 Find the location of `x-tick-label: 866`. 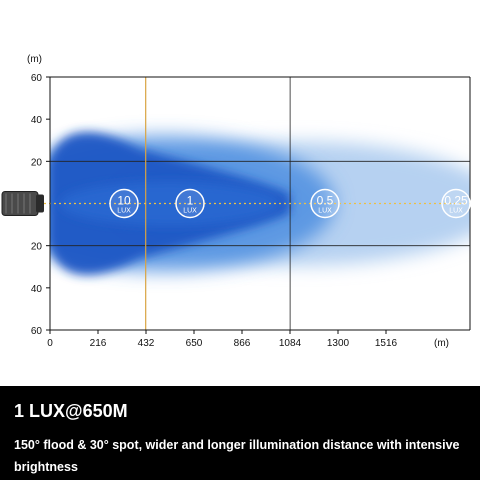

x-tick-label: 866 is located at coordinates (242, 343).